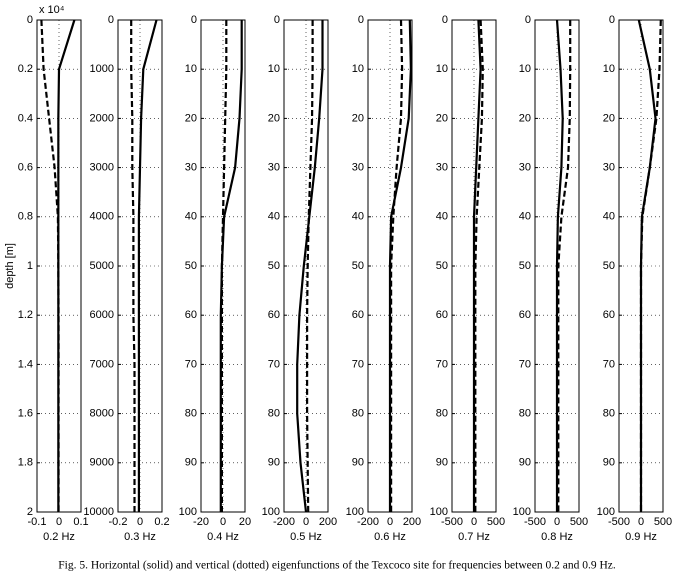 This screenshot has height=583, width=674. Describe the element at coordinates (102, 168) in the screenshot. I see `y-tick-label: 3000` at that location.